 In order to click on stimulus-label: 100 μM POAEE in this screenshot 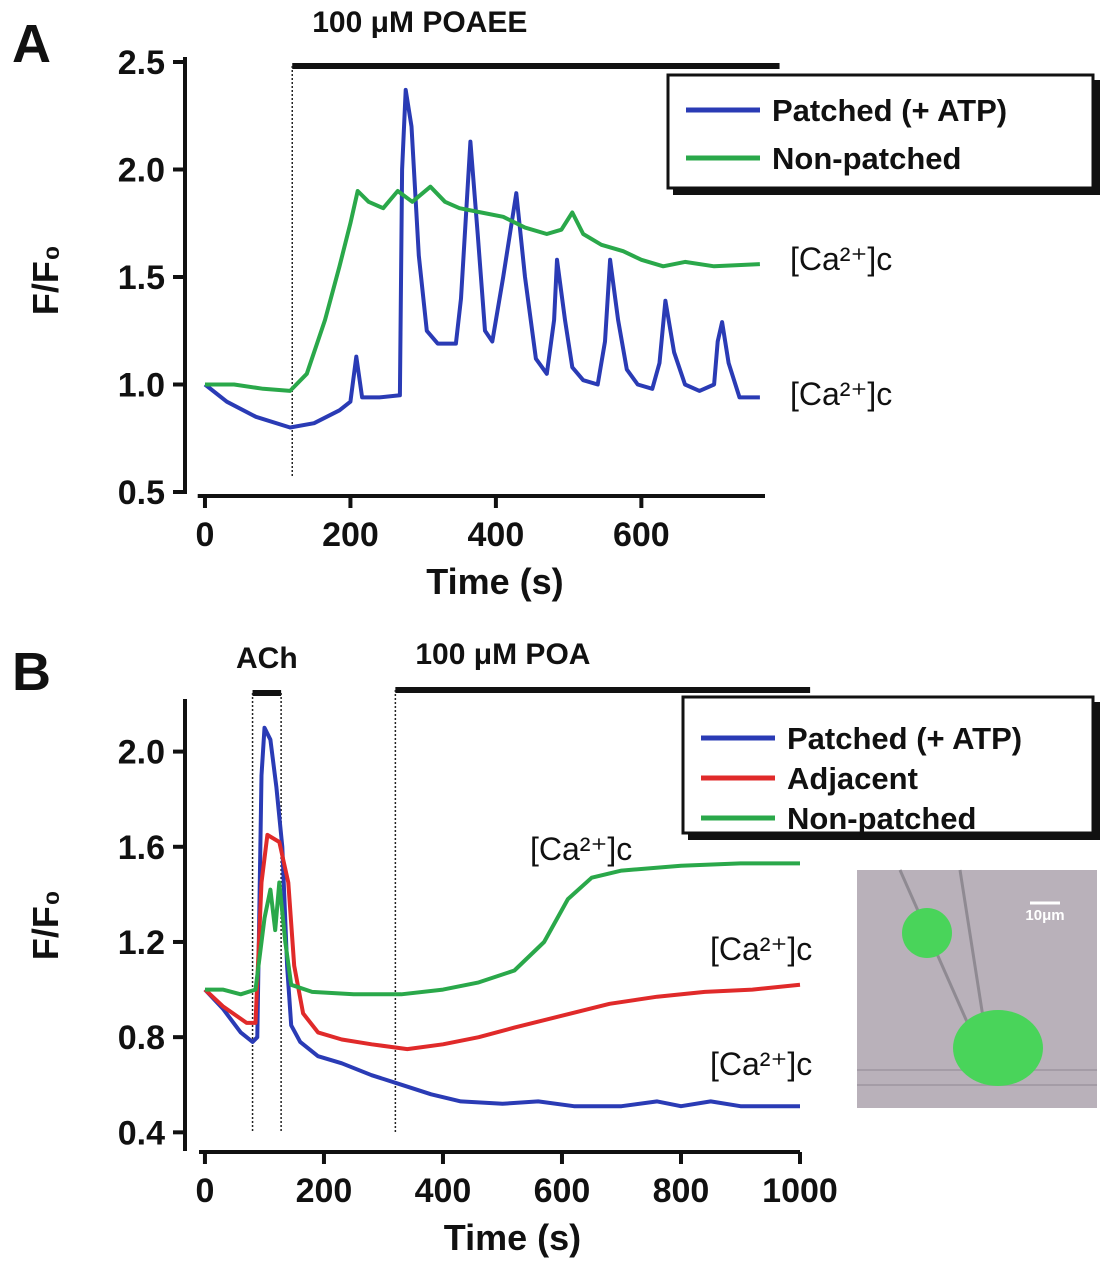, I will do `click(419, 22)`.